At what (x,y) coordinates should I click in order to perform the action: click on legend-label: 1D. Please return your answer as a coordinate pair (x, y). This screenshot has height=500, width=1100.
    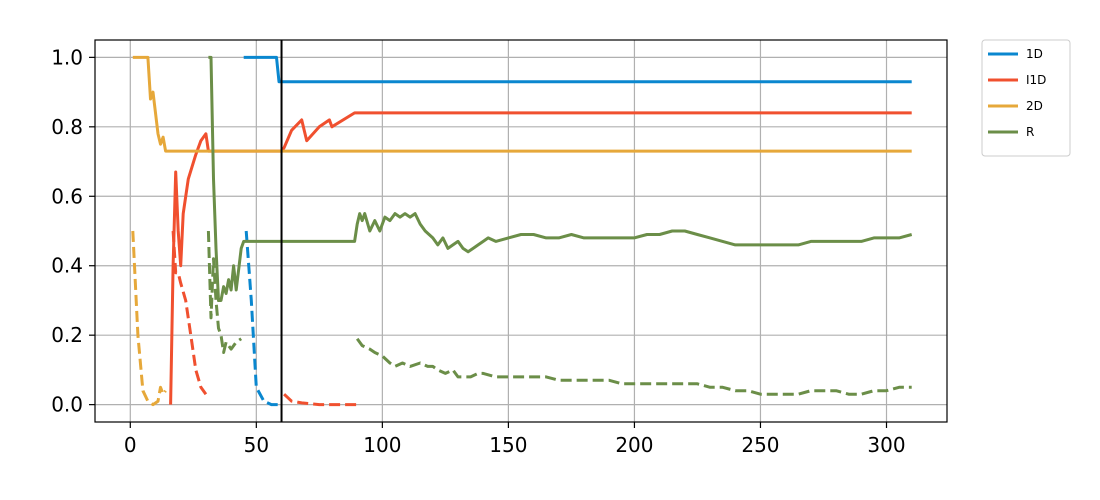
    Looking at the image, I should click on (1034, 54).